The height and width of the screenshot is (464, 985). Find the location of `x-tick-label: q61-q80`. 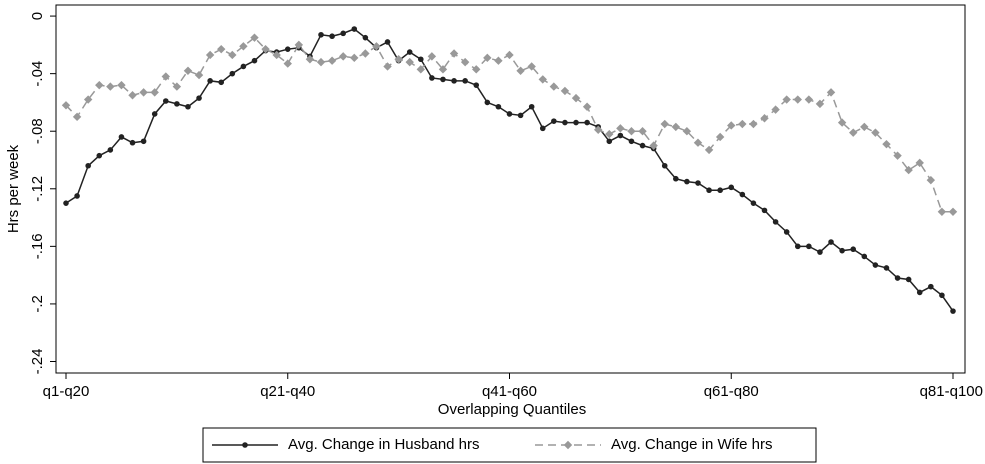

x-tick-label: q61-q80 is located at coordinates (731, 391).